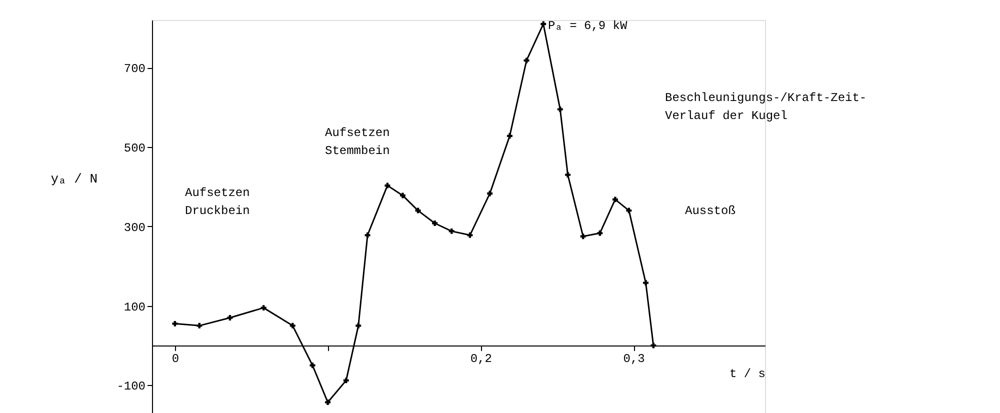  What do you see at coordinates (634, 359) in the screenshot?
I see `x-tick-label: 0,3` at bounding box center [634, 359].